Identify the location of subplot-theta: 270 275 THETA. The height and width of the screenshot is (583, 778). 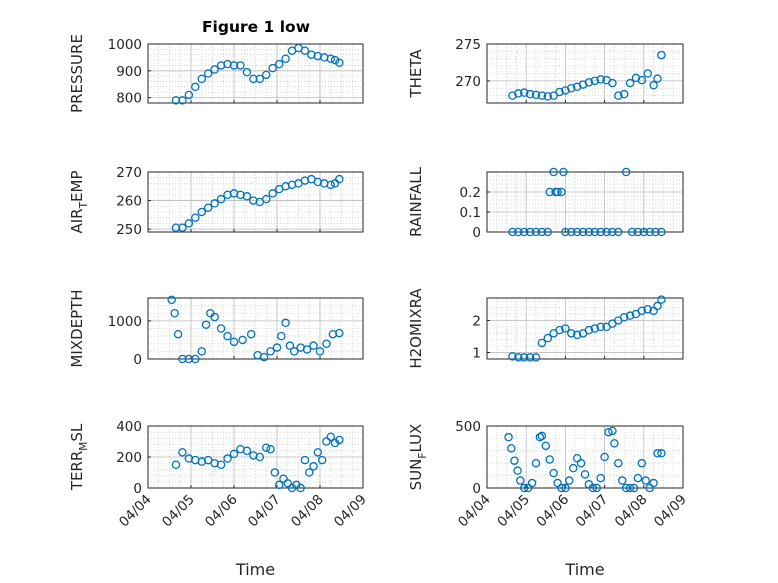
(545, 70).